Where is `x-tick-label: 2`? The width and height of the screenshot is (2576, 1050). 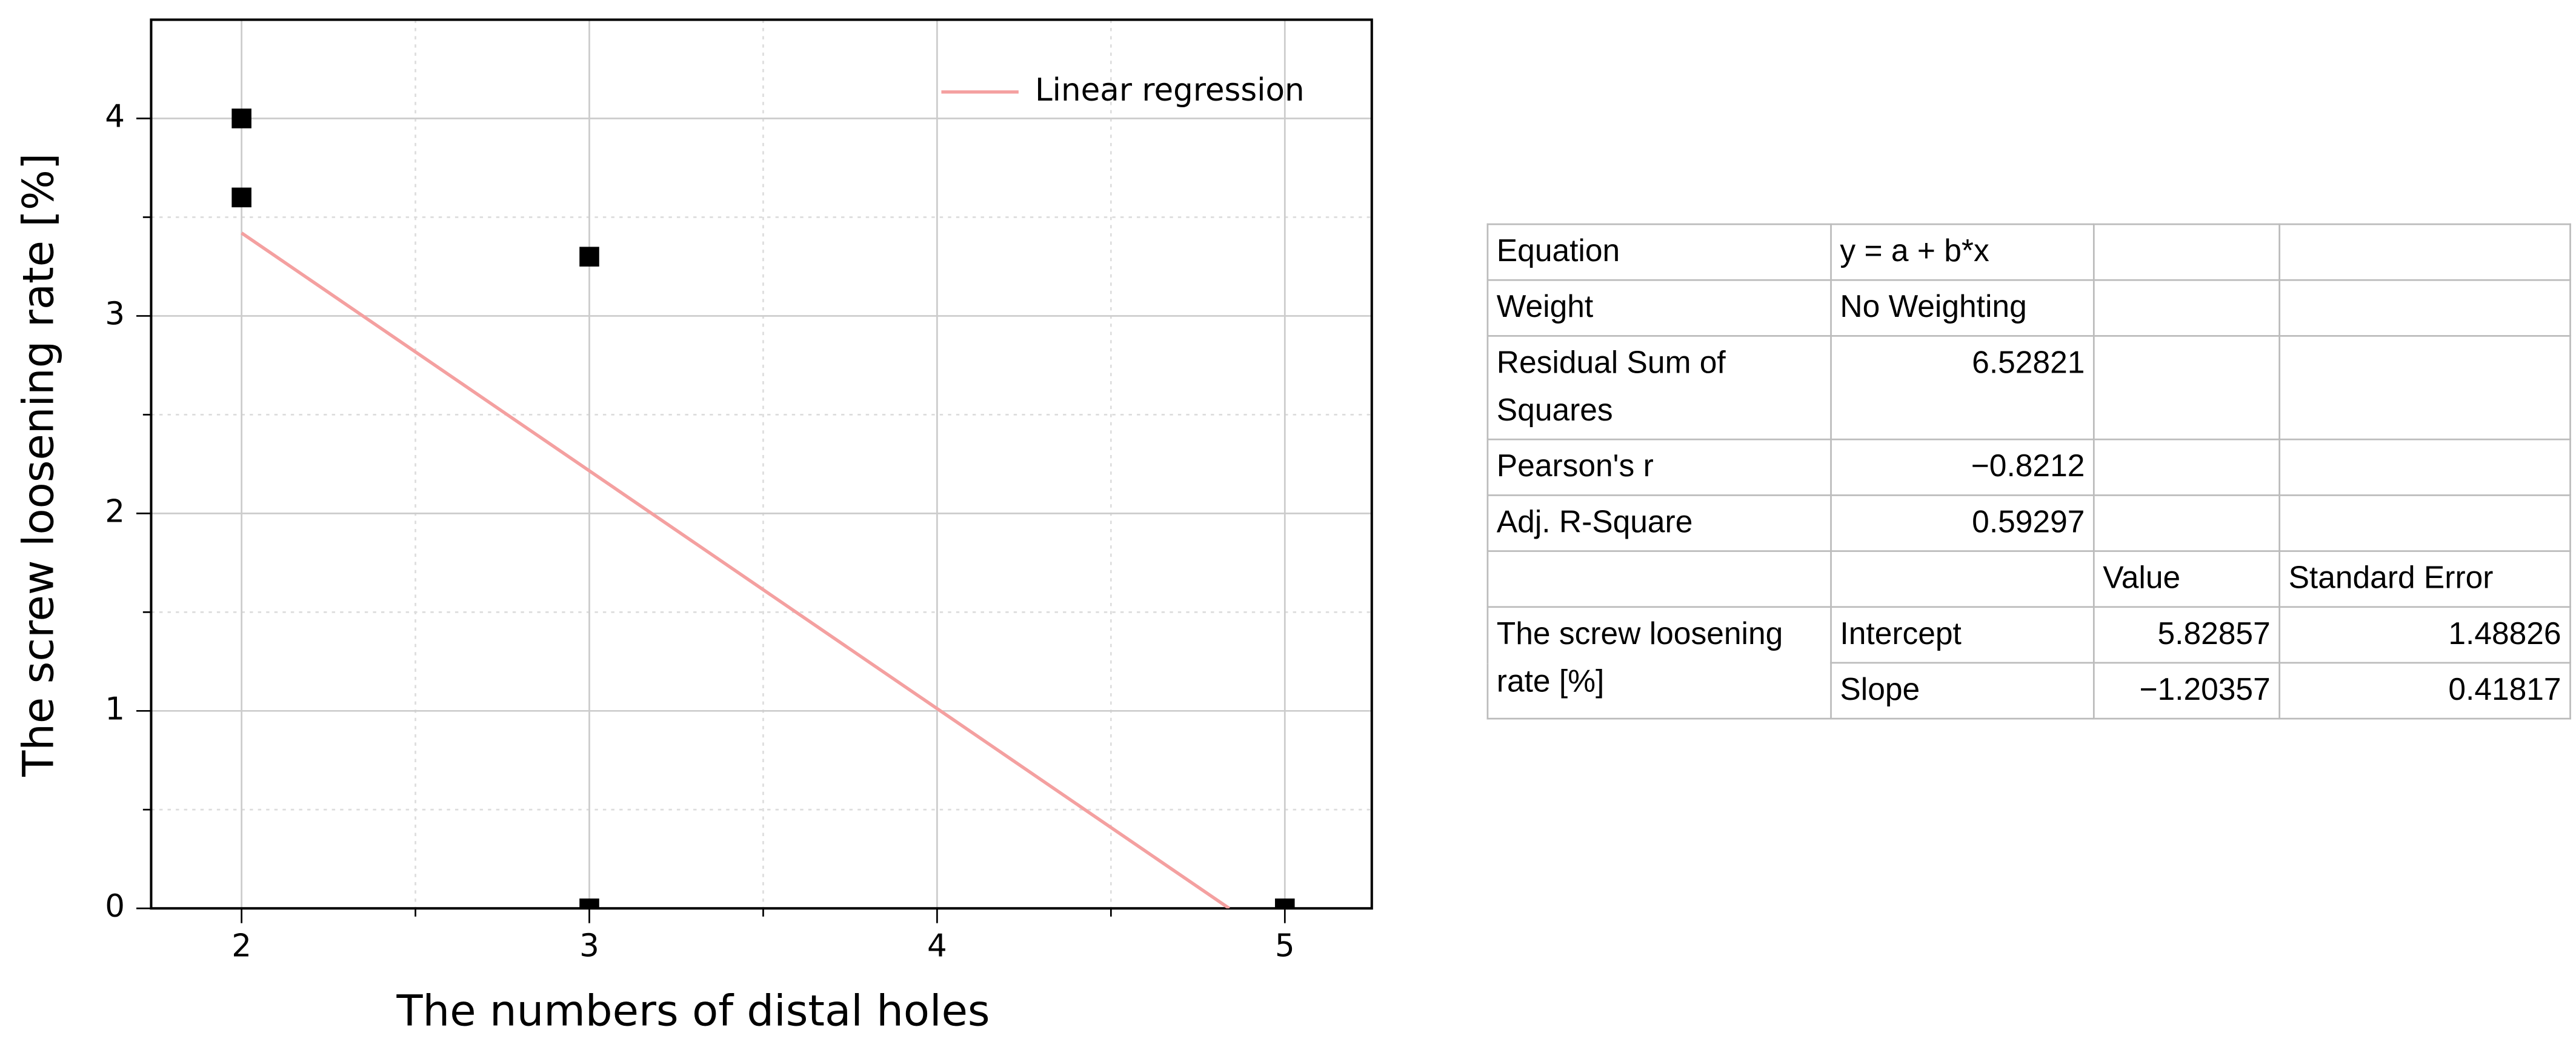 x-tick-label: 2 is located at coordinates (241, 946).